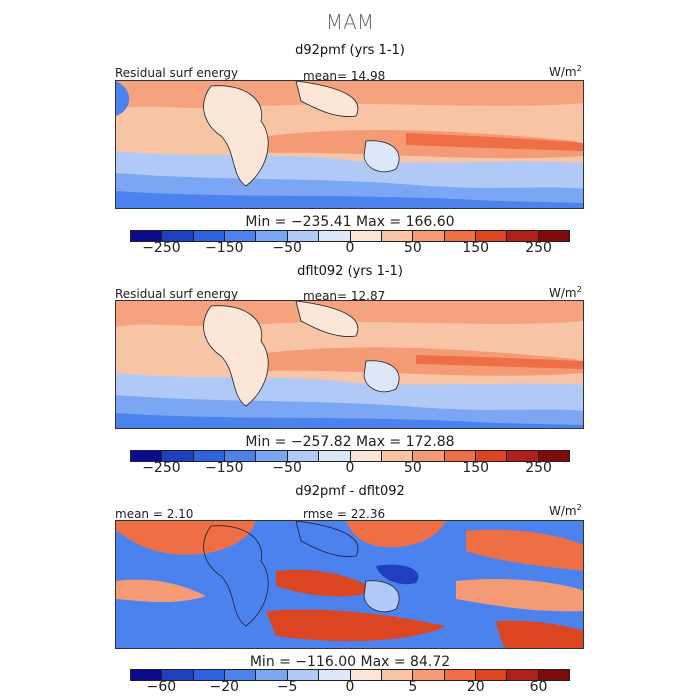 The image size is (700, 700). What do you see at coordinates (350, 22) in the screenshot?
I see `season-title: MAM` at bounding box center [350, 22].